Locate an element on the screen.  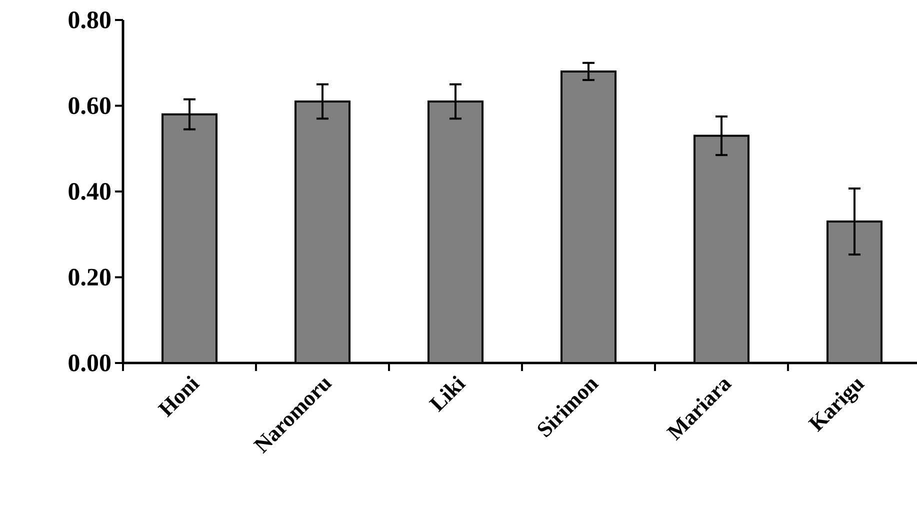
y-tick-label: 0.00 is located at coordinates (89, 363).